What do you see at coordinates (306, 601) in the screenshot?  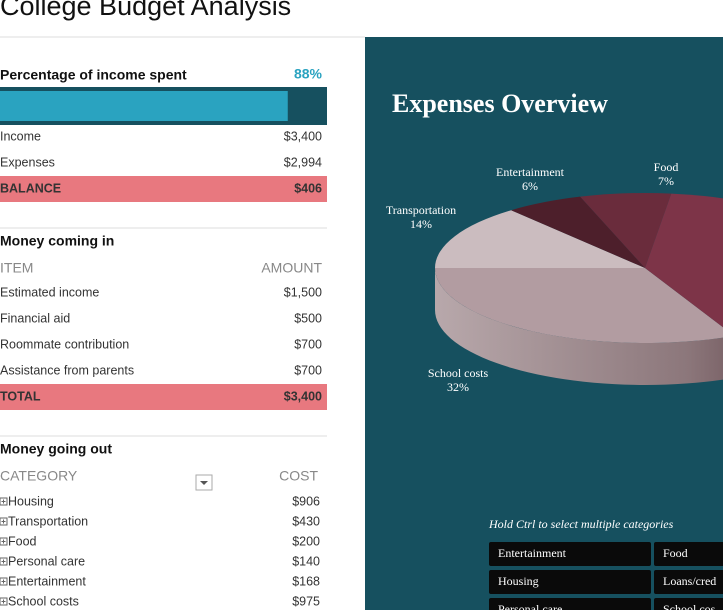 I see `row-value: $975` at bounding box center [306, 601].